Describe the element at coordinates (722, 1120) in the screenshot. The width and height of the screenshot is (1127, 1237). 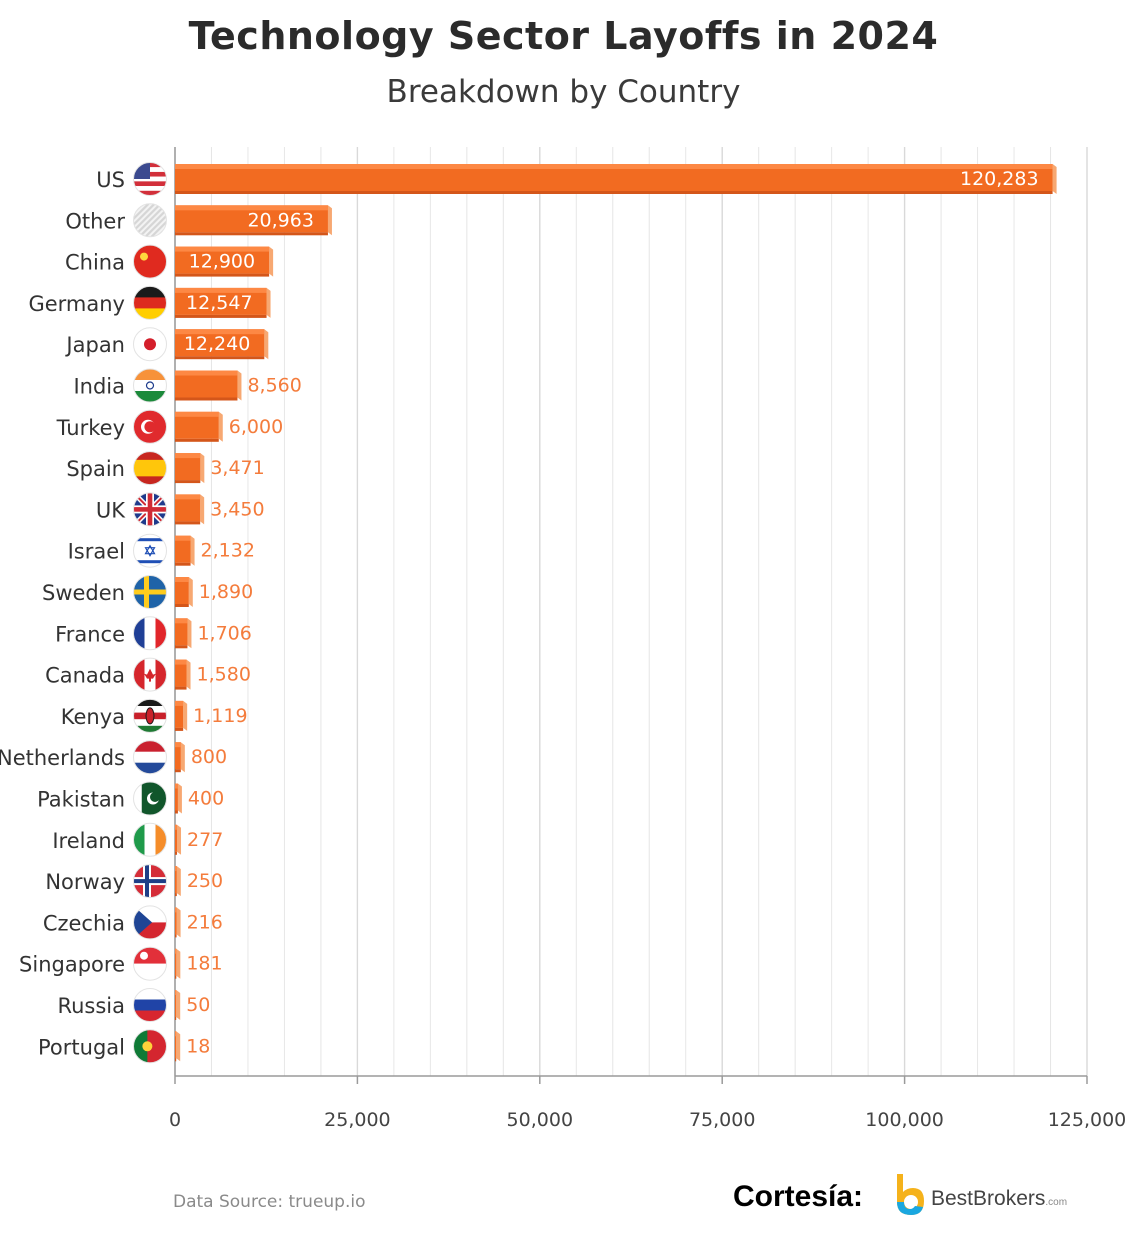
I see `x-tick-label: 75,000` at that location.